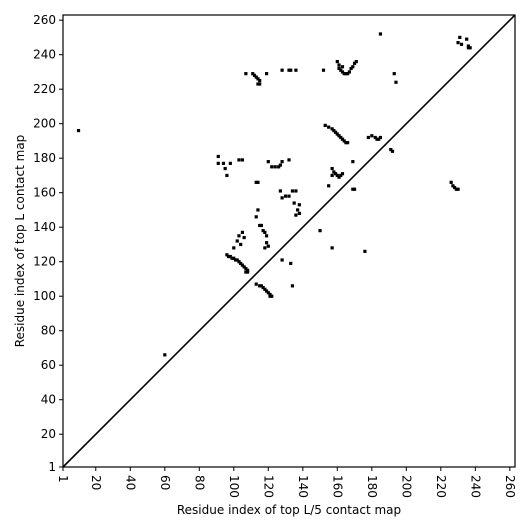 This screenshot has width=531, height=531. What do you see at coordinates (20, 241) in the screenshot?
I see `y-axis-label: Residue index of top L contact map` at bounding box center [20, 241].